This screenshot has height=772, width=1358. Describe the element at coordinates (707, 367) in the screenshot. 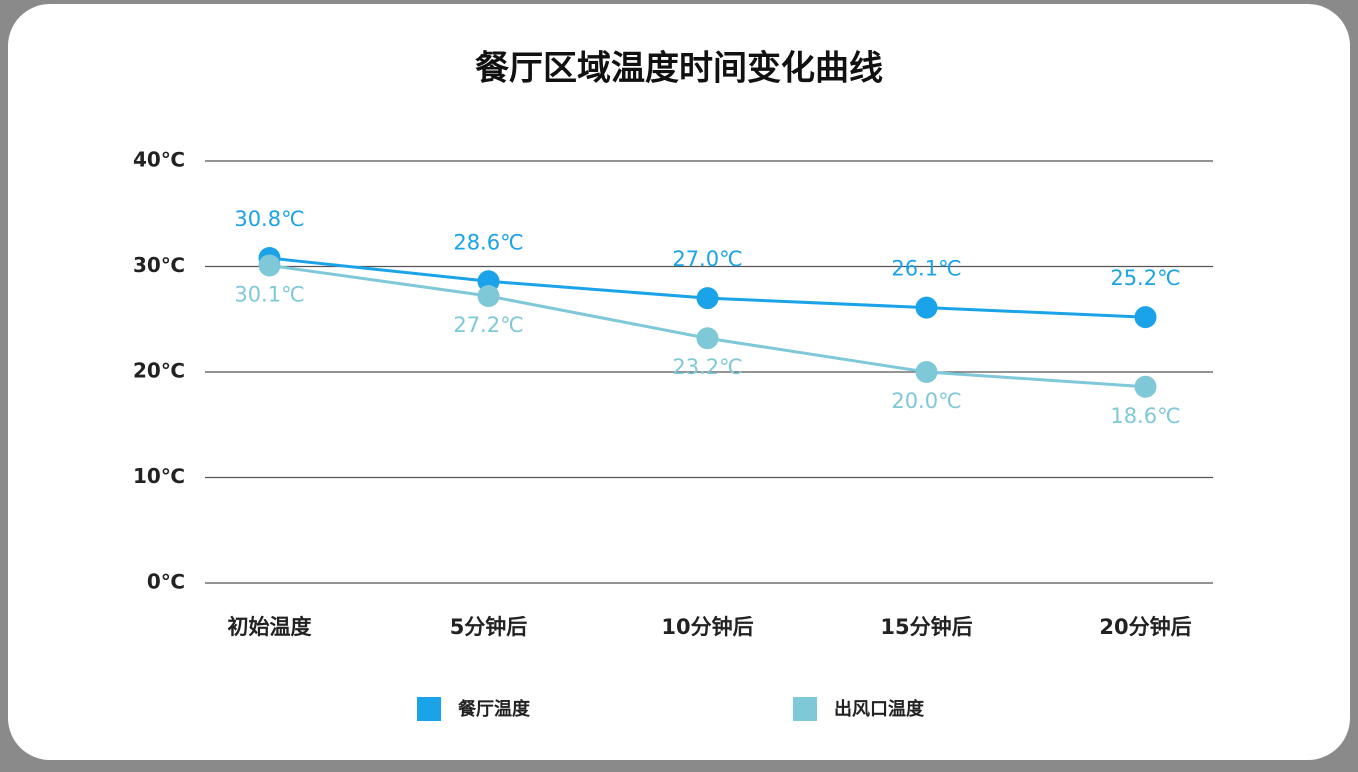

I see `data-label: 23.2℃` at that location.